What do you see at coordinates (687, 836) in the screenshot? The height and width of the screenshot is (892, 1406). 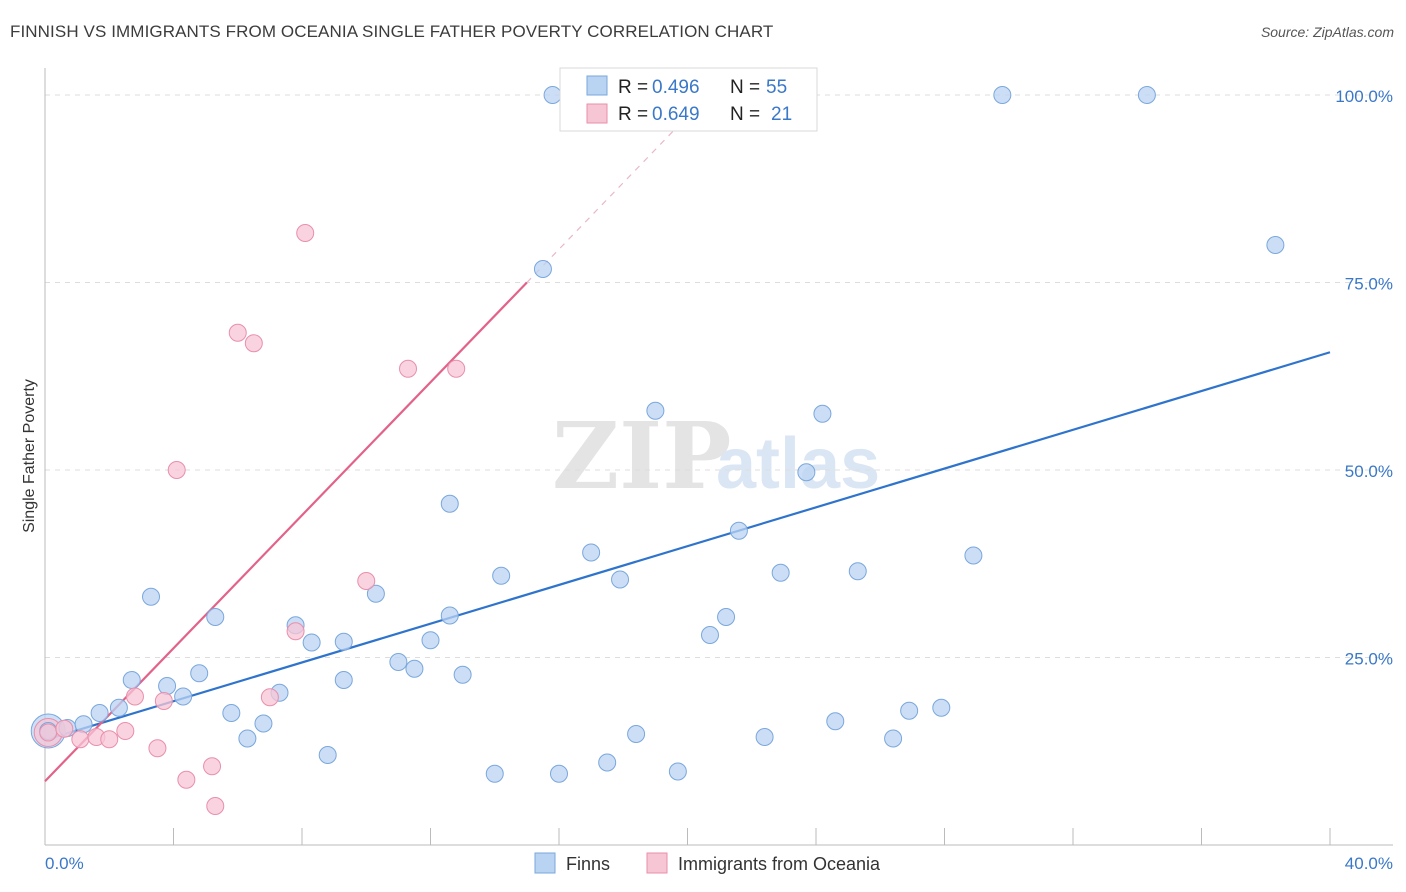 I see `x-axis-ticks` at bounding box center [687, 836].